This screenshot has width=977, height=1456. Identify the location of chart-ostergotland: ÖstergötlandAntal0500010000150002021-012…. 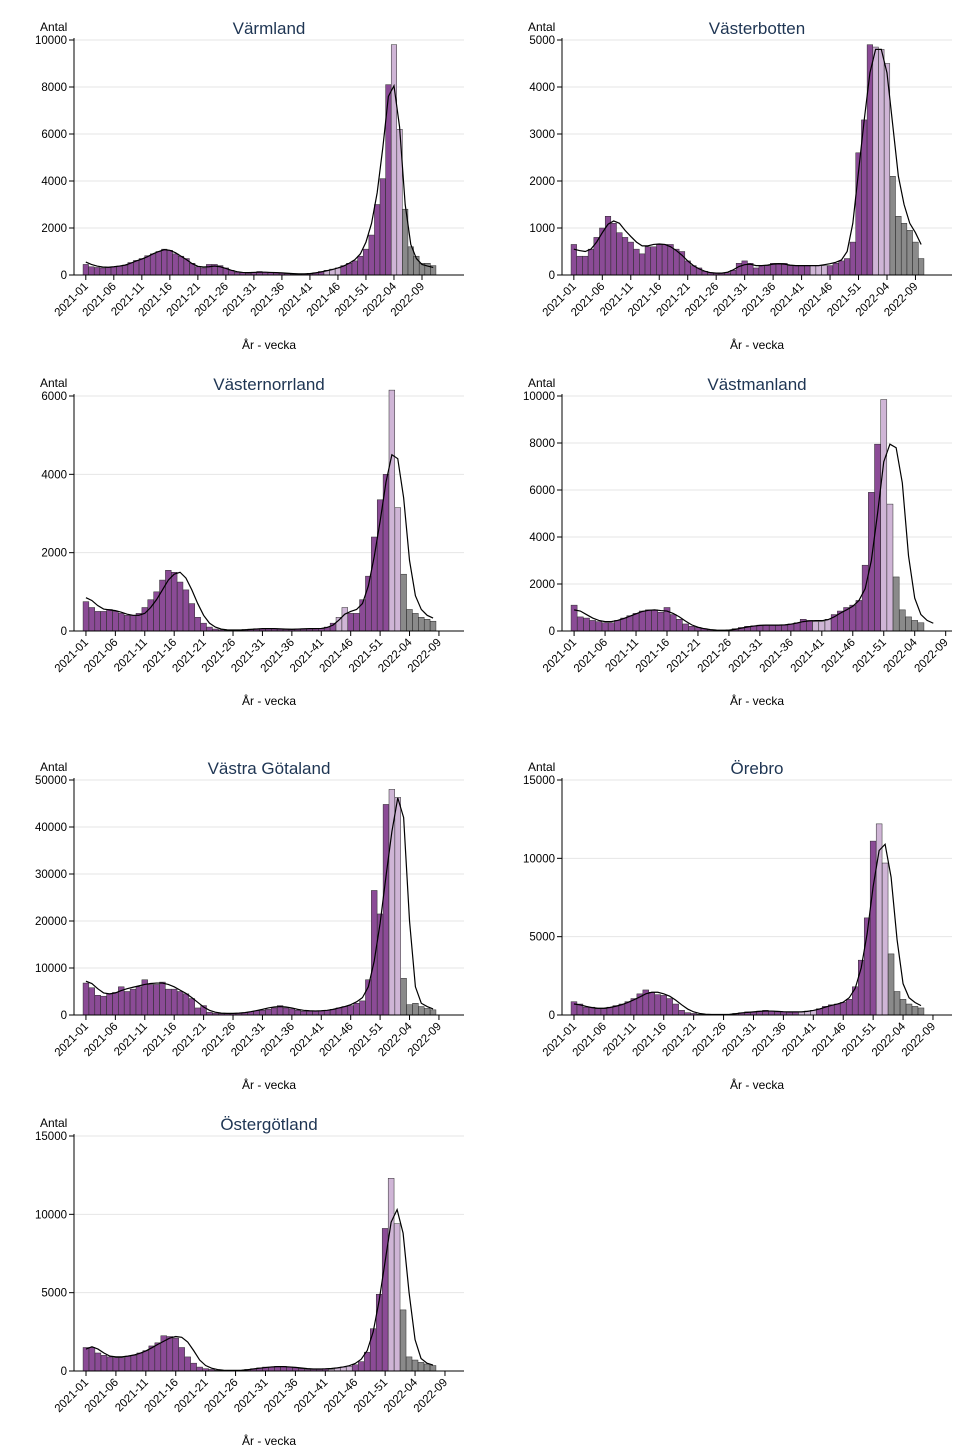
(244, 1276).